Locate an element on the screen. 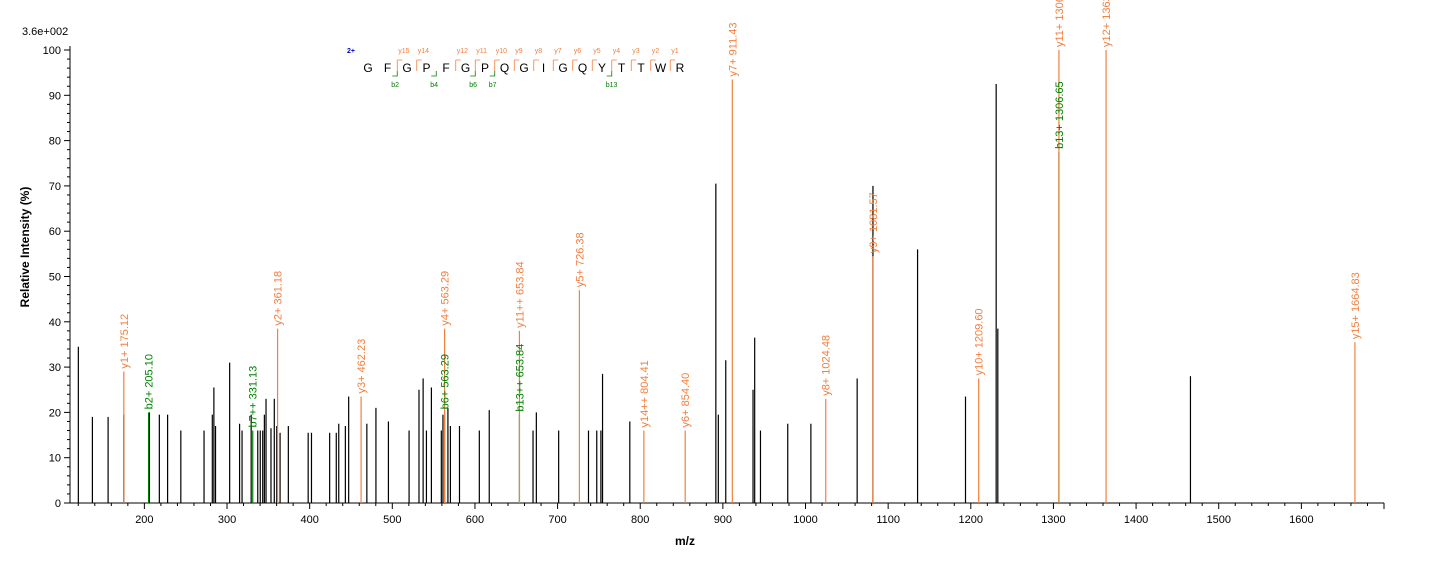  x-tick-label: 700 is located at coordinates (557, 520).